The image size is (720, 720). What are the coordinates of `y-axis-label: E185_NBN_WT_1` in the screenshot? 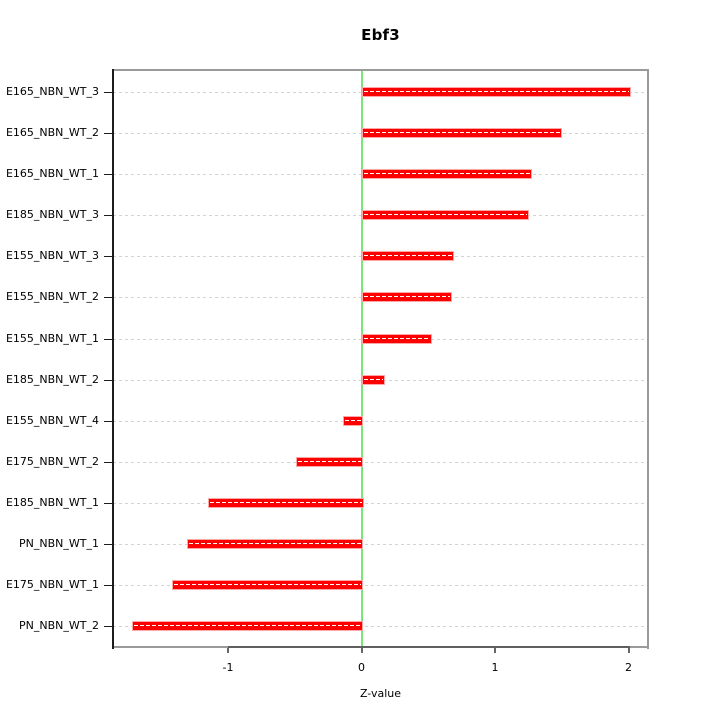 It's located at (52, 502).